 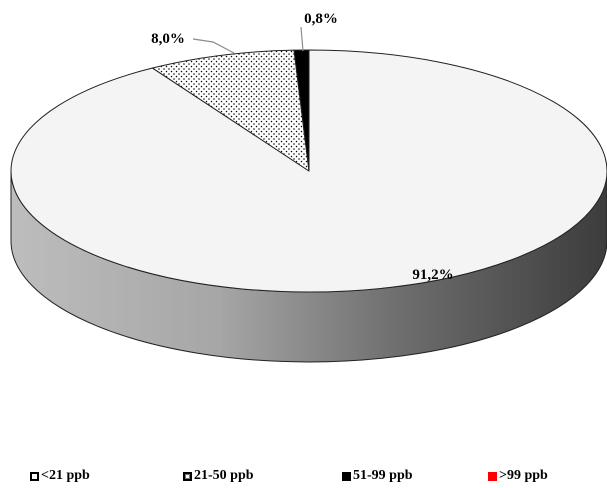 I want to click on legend-label: 51-99 ppb, so click(x=383, y=475).